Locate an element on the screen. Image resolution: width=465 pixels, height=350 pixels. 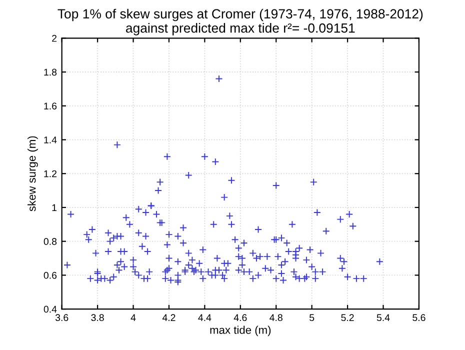
y-tick-label: 1.2 is located at coordinates (50, 174).